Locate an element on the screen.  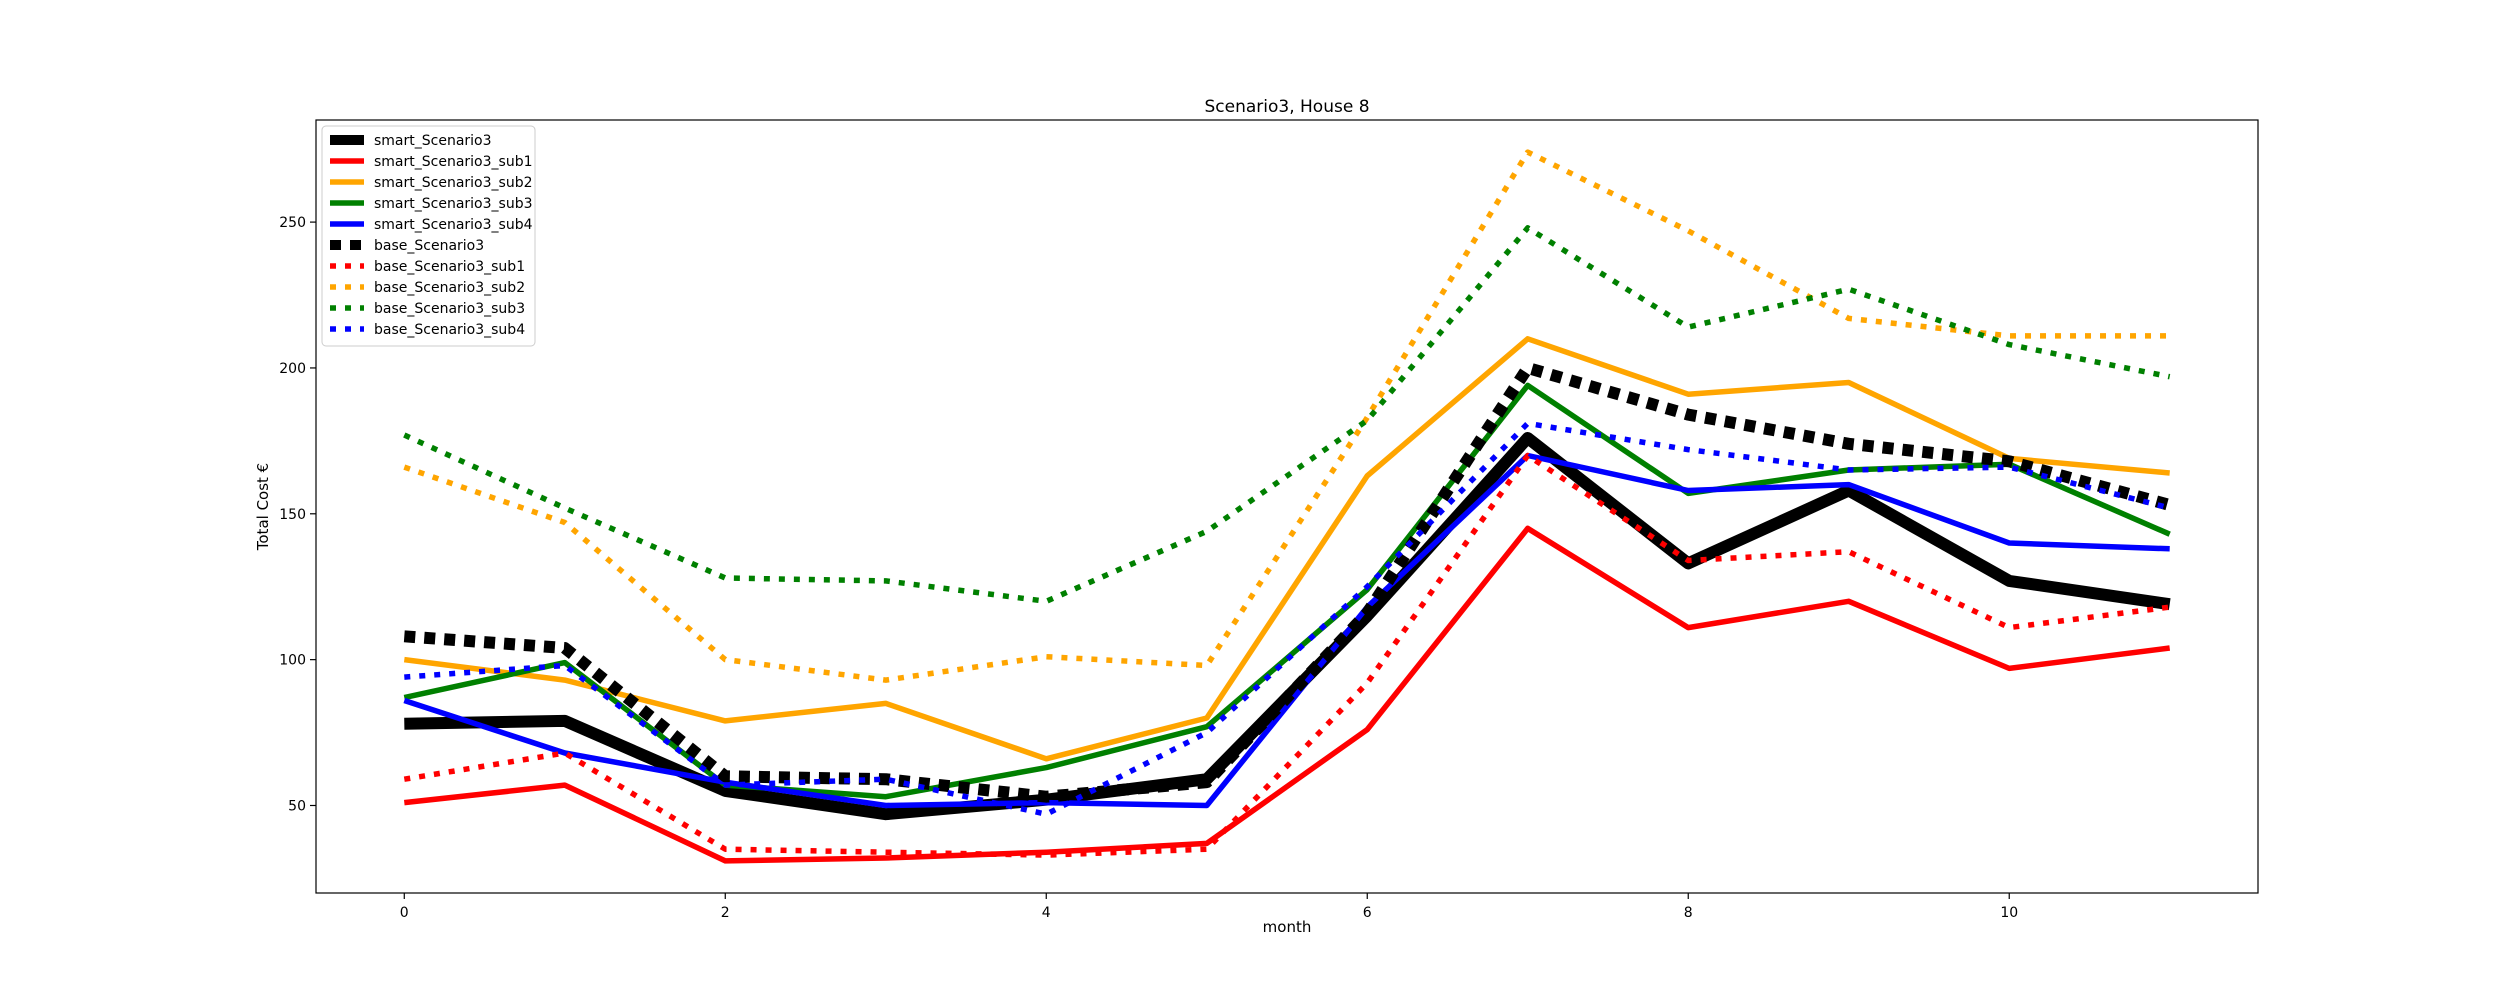
y-axis-title: Total Cost € is located at coordinates (263, 507).